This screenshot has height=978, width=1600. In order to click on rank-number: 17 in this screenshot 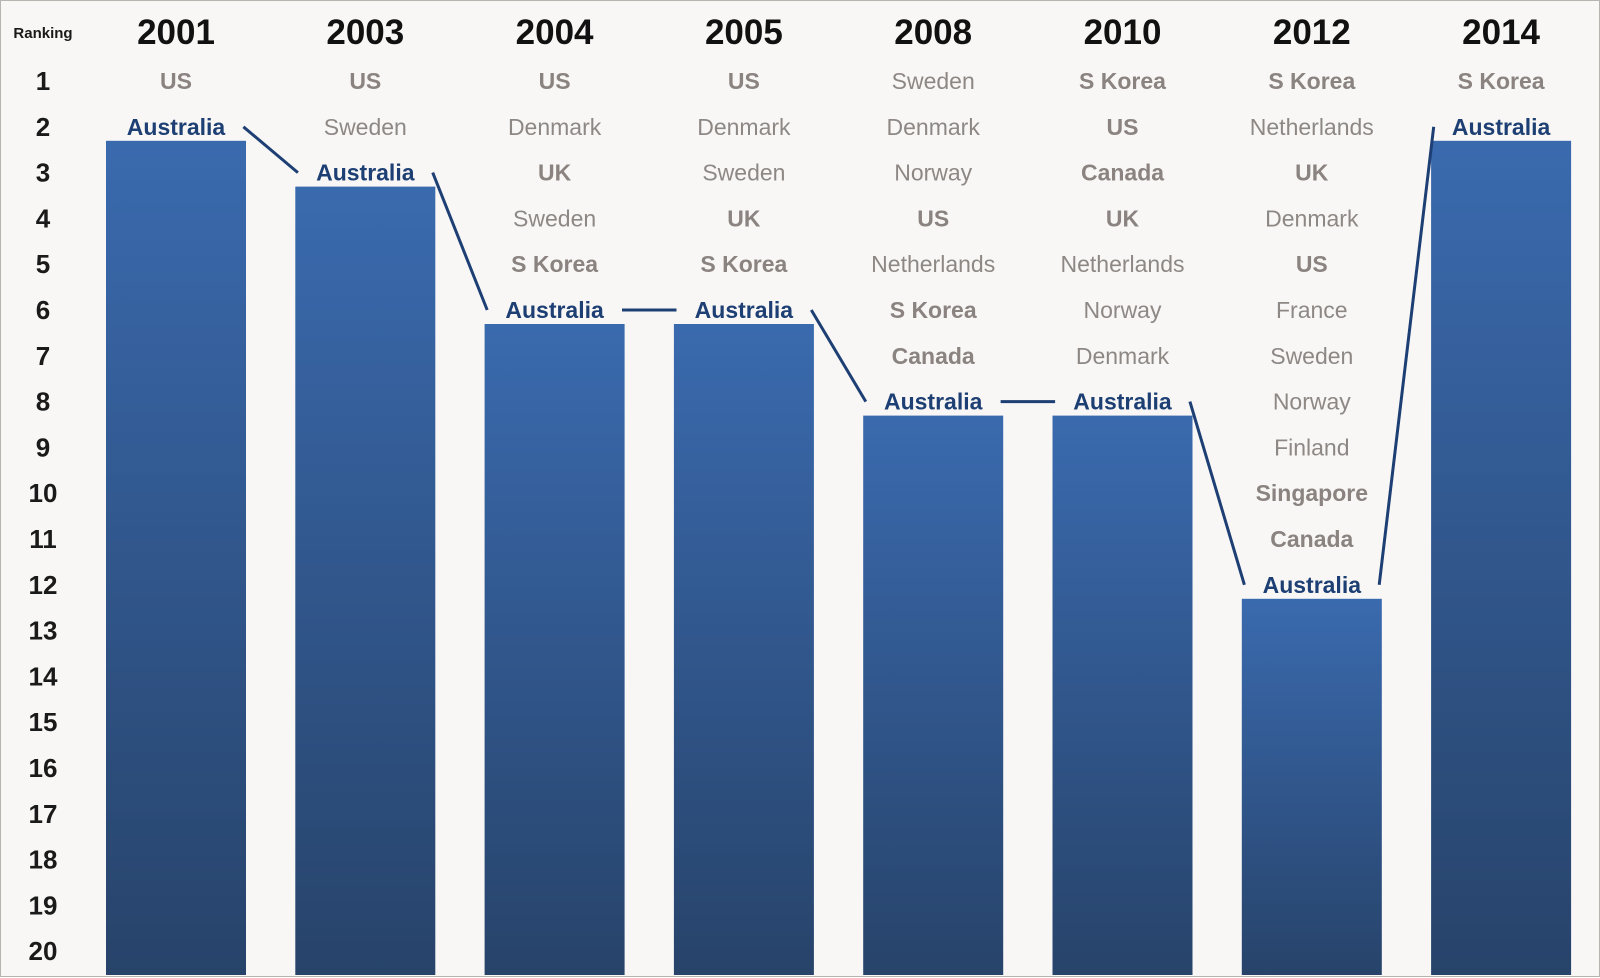, I will do `click(43, 814)`.